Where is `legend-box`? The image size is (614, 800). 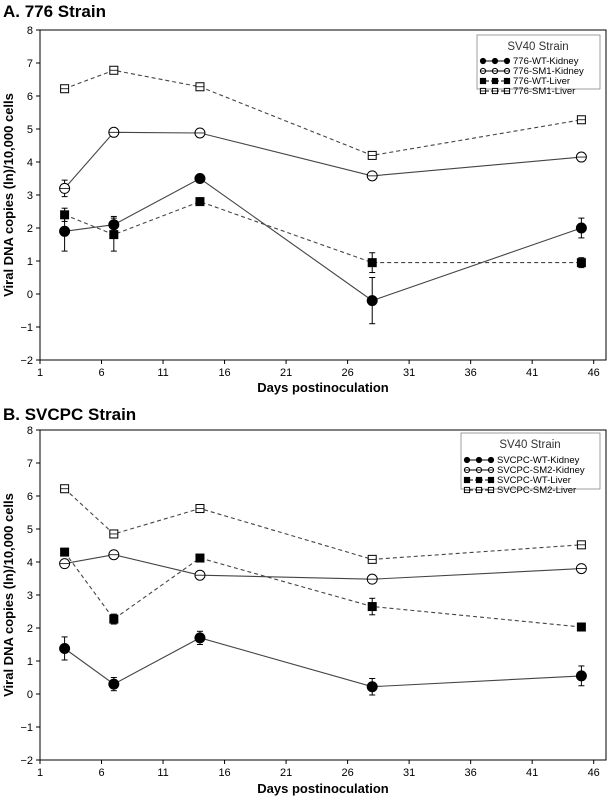
legend-box is located at coordinates (530, 461).